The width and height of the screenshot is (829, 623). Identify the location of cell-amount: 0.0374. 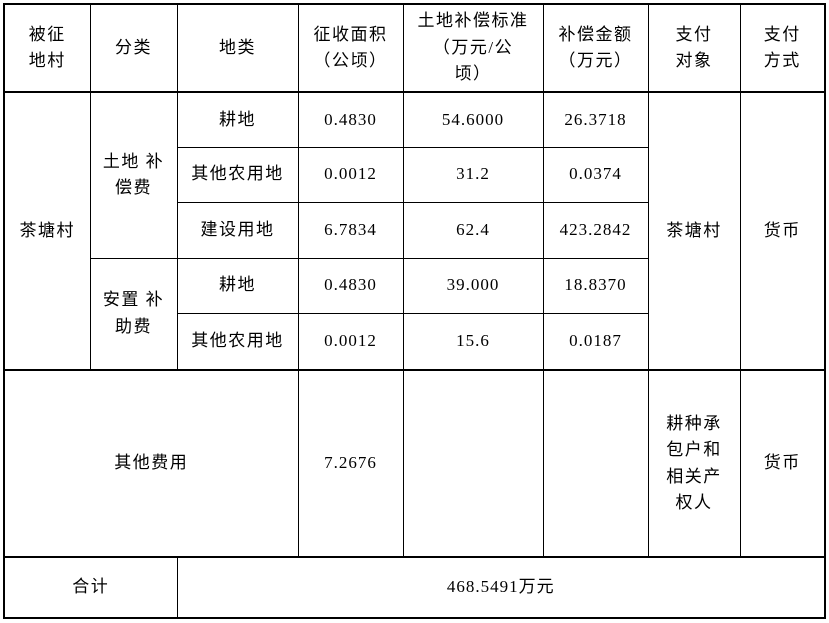
(595, 174).